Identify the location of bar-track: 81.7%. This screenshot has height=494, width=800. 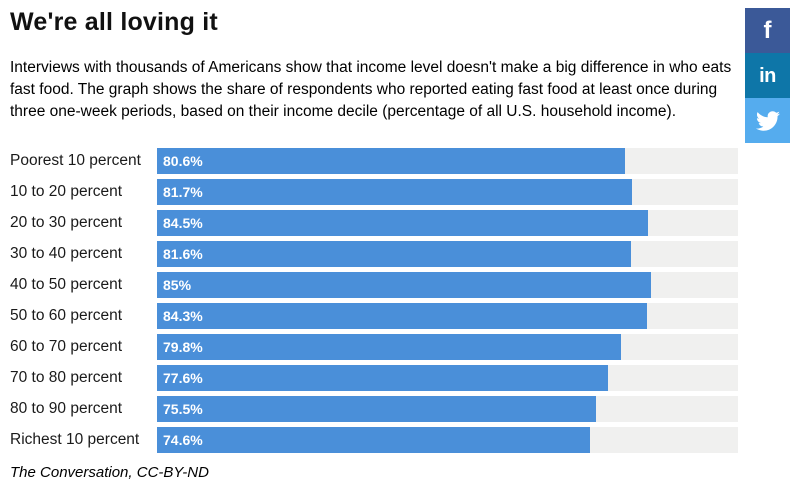
(447, 191).